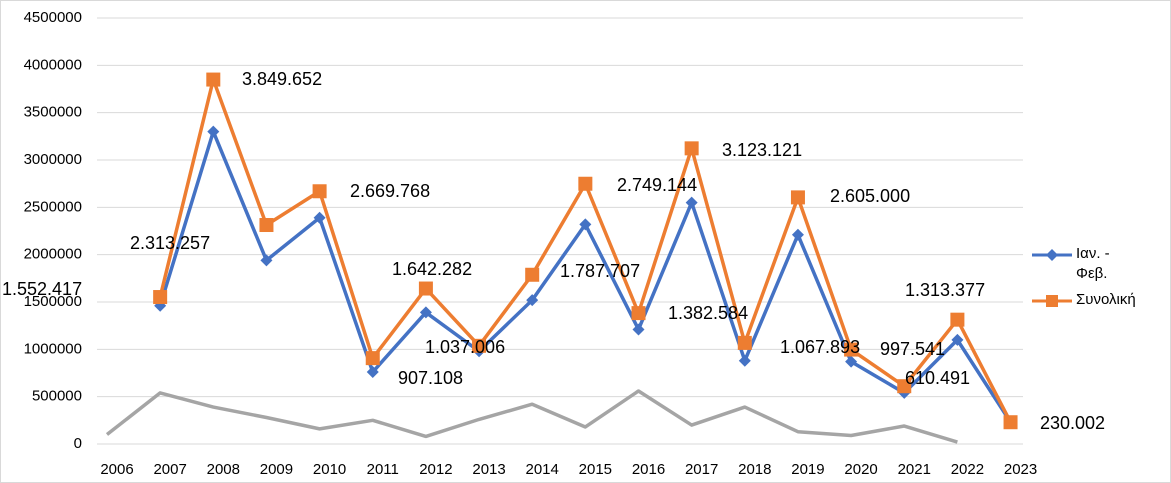 The height and width of the screenshot is (483, 1171). I want to click on x-tick-label: 2015, so click(595, 469).